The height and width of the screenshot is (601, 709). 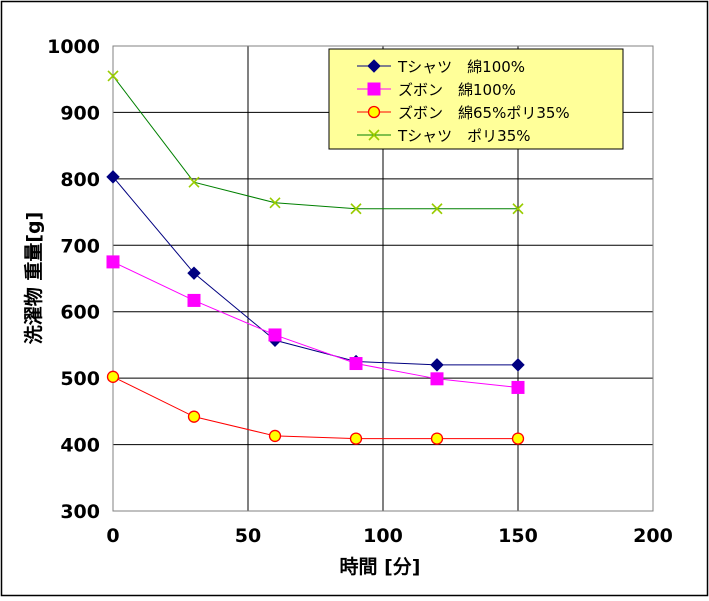 What do you see at coordinates (112, 536) in the screenshot?
I see `x-tick-label: 0` at bounding box center [112, 536].